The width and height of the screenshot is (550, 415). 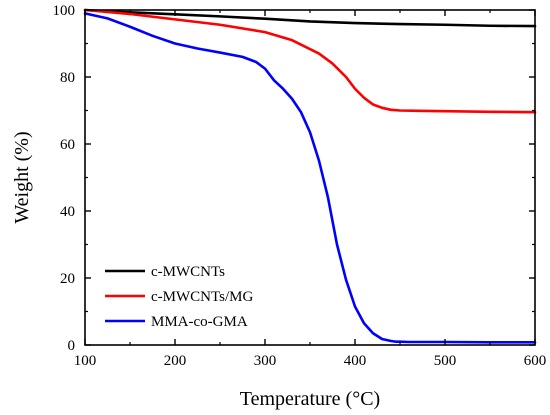 What do you see at coordinates (310, 18) in the screenshot?
I see `series-line-c-mwcnts` at bounding box center [310, 18].